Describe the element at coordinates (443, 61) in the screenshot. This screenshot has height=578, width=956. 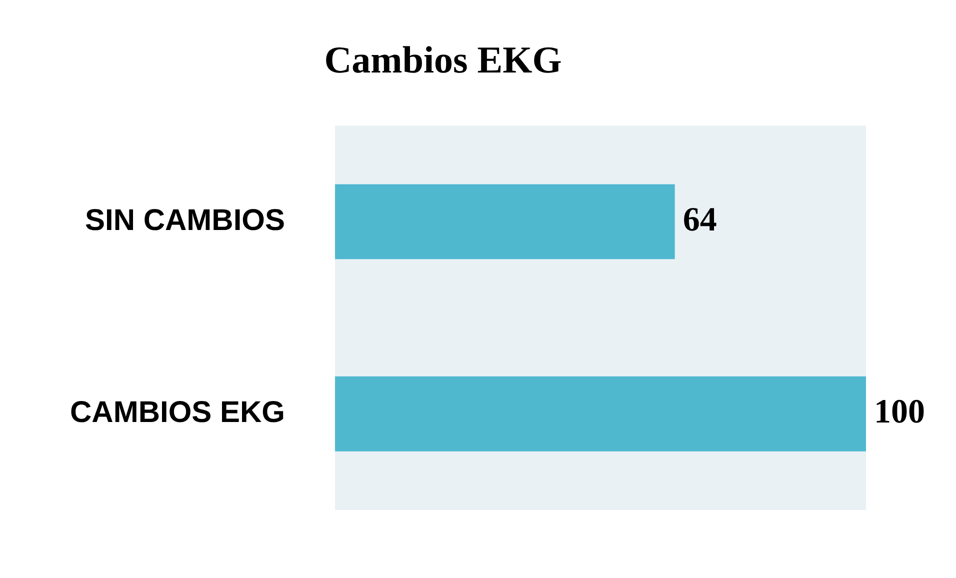
I see `chart-title: Cambios EKG` at that location.